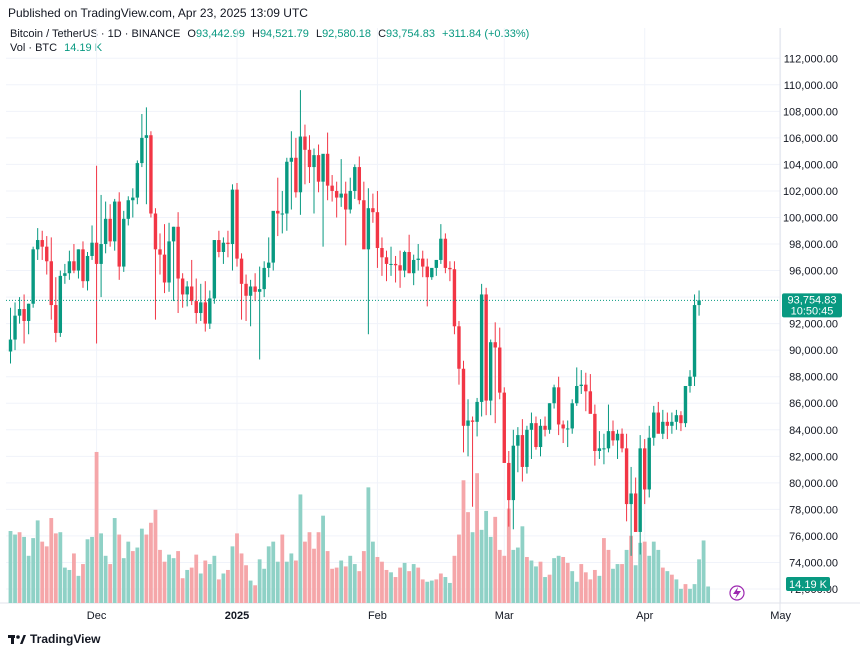 This screenshot has height=652, width=860. What do you see at coordinates (813, 431) in the screenshot?
I see `y-tick-label: 84,000.00` at bounding box center [813, 431].